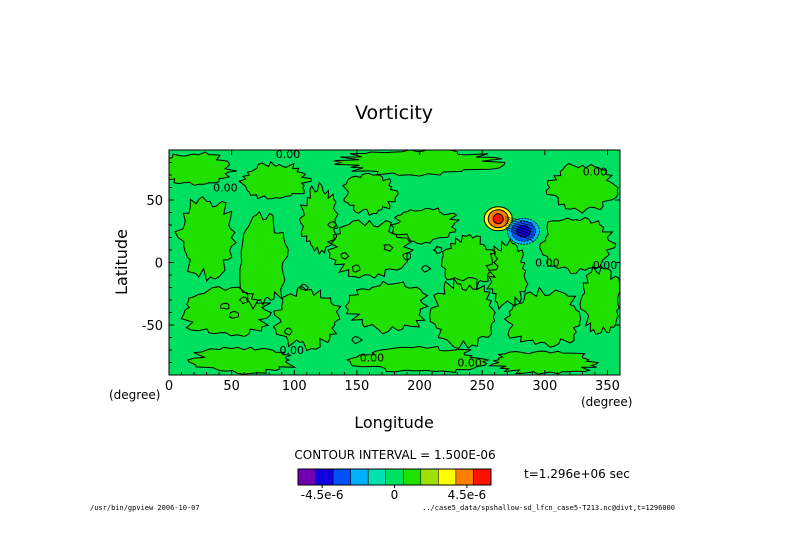  What do you see at coordinates (607, 386) in the screenshot?
I see `x-tick-label: 350` at bounding box center [607, 386].